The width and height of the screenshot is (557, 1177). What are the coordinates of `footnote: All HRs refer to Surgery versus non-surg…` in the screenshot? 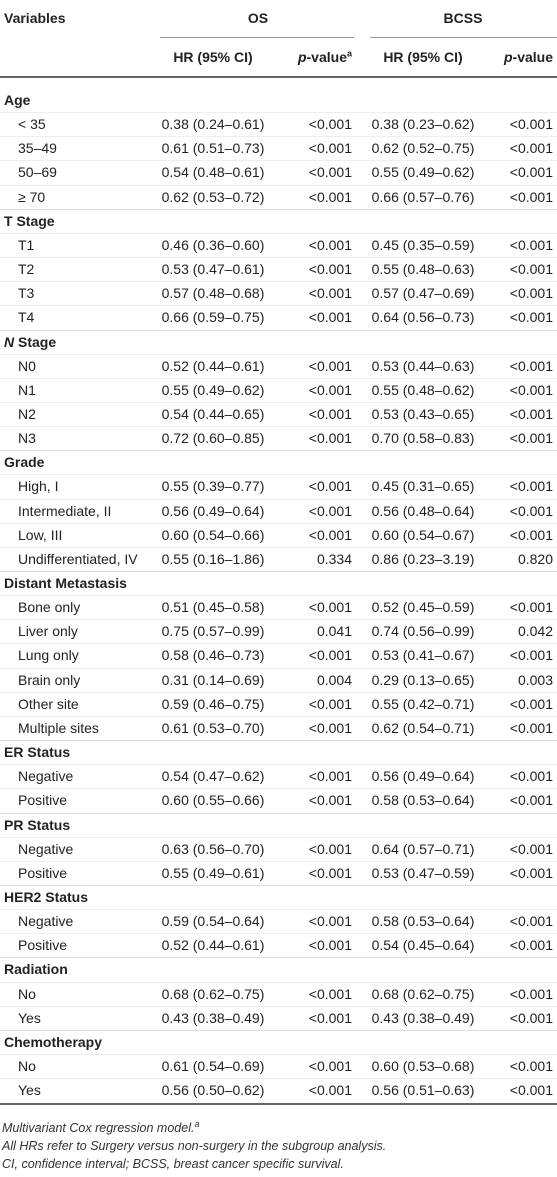 It's located at (194, 1146).